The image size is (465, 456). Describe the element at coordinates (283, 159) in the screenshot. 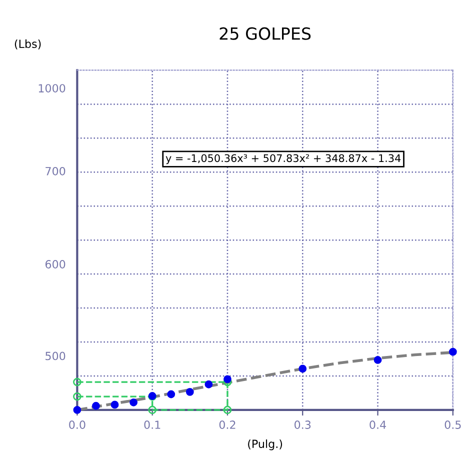

I see `text: y = -1,050.36x³ + 507.83x² + 348.87x - 1.34` at that location.